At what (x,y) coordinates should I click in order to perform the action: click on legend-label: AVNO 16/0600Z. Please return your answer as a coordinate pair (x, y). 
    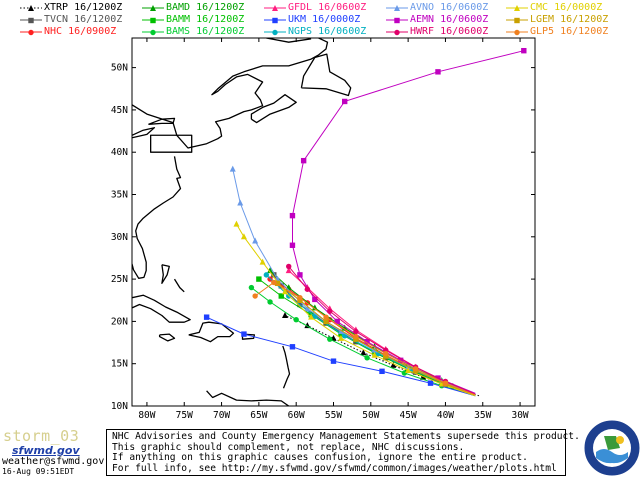
    Looking at the image, I should click on (449, 7).